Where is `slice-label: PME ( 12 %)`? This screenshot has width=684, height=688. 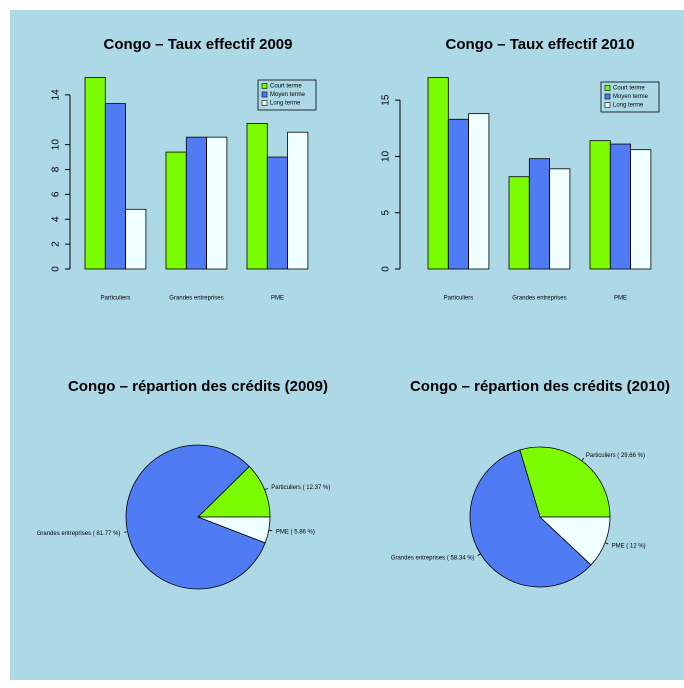
slice-label: PME ( 12 %) is located at coordinates (629, 546).